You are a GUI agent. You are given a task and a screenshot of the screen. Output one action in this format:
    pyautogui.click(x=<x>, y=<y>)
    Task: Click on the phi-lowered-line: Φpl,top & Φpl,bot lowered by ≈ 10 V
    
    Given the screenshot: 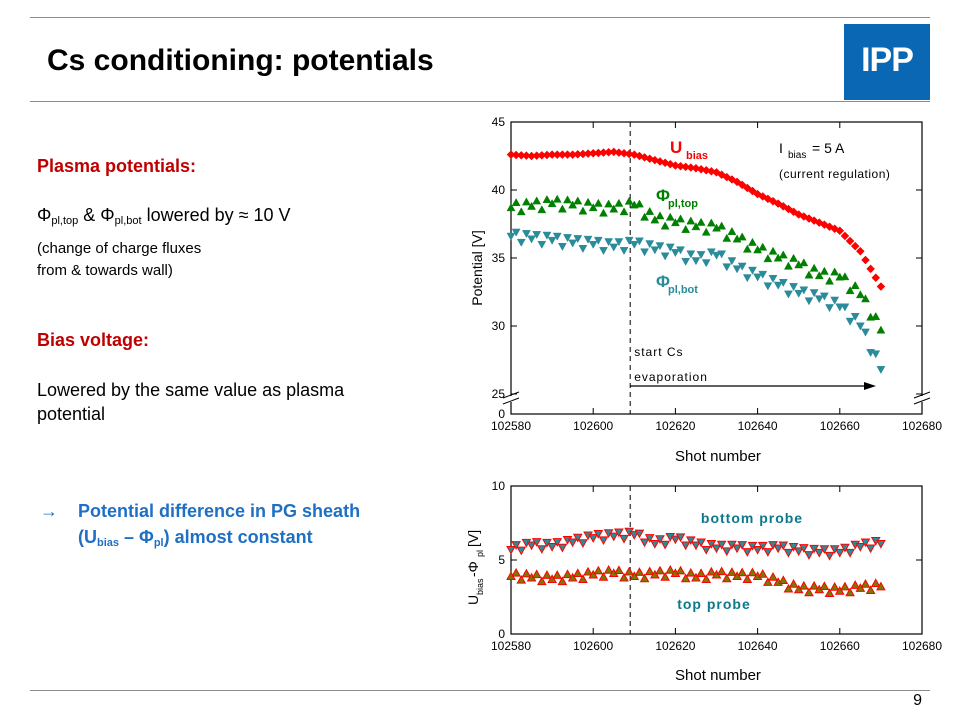 What is the action you would take?
    pyautogui.click(x=164, y=216)
    